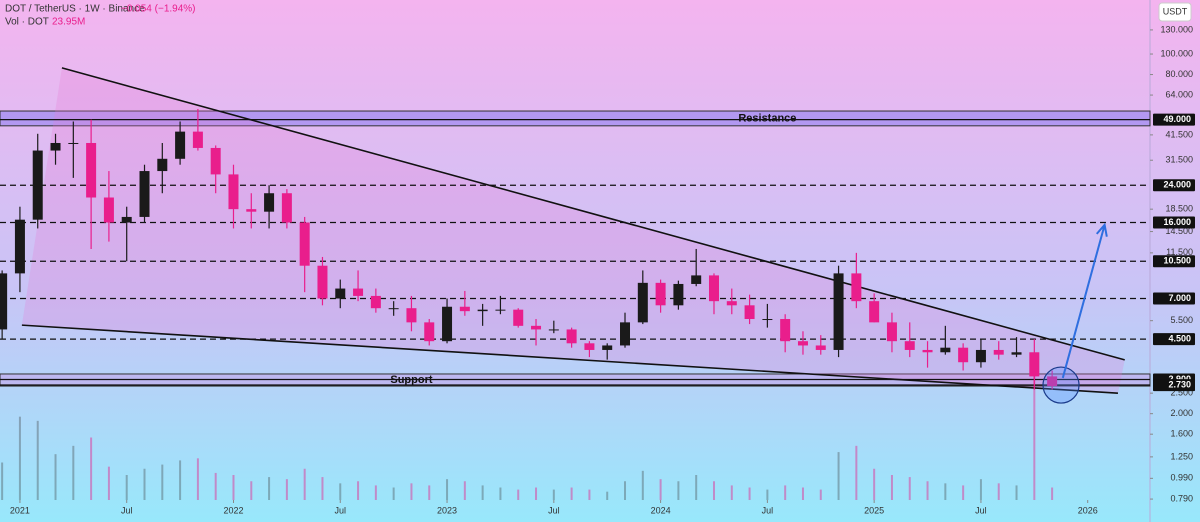 This screenshot has height=522, width=1200. Describe the element at coordinates (1179, 384) in the screenshot. I see `level-label: 2.730` at that location.